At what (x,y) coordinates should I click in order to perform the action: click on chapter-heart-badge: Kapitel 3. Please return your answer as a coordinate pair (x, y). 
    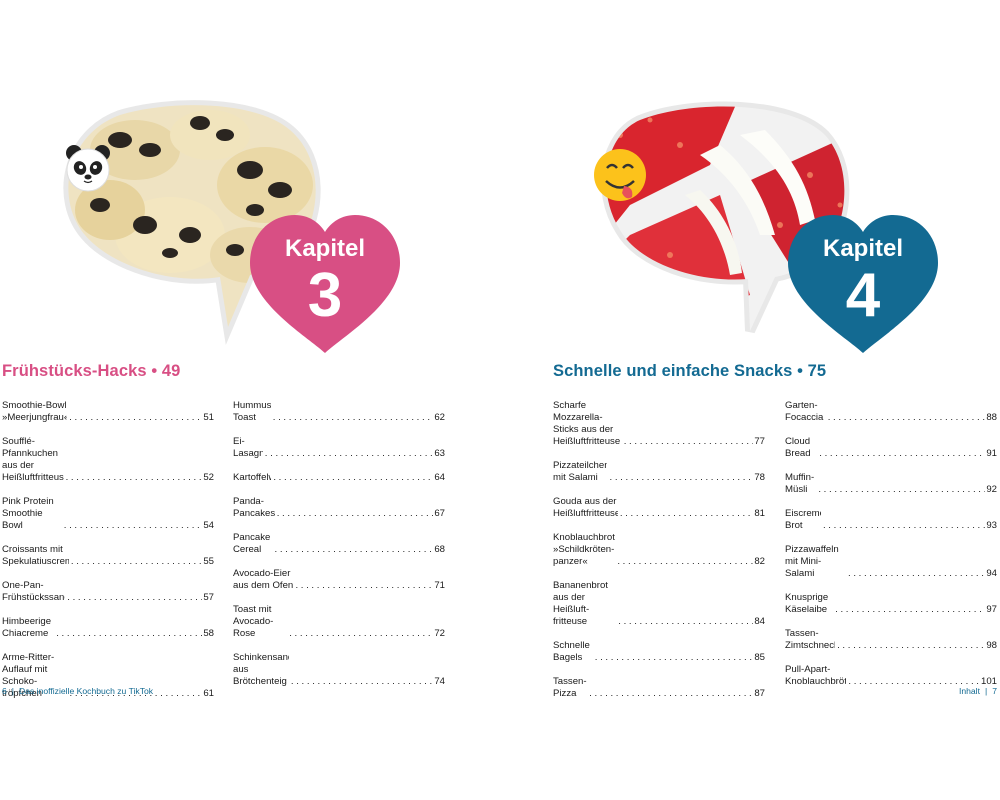
    Looking at the image, I should click on (325, 284).